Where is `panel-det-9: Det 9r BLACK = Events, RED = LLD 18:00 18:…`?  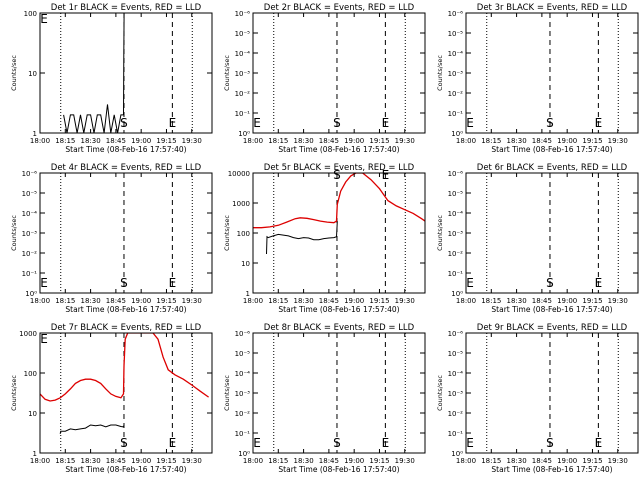
panel-det-9: Det 9r BLACK = Events, RED = LLD 18:00 18:… is located at coordinates (537, 398).